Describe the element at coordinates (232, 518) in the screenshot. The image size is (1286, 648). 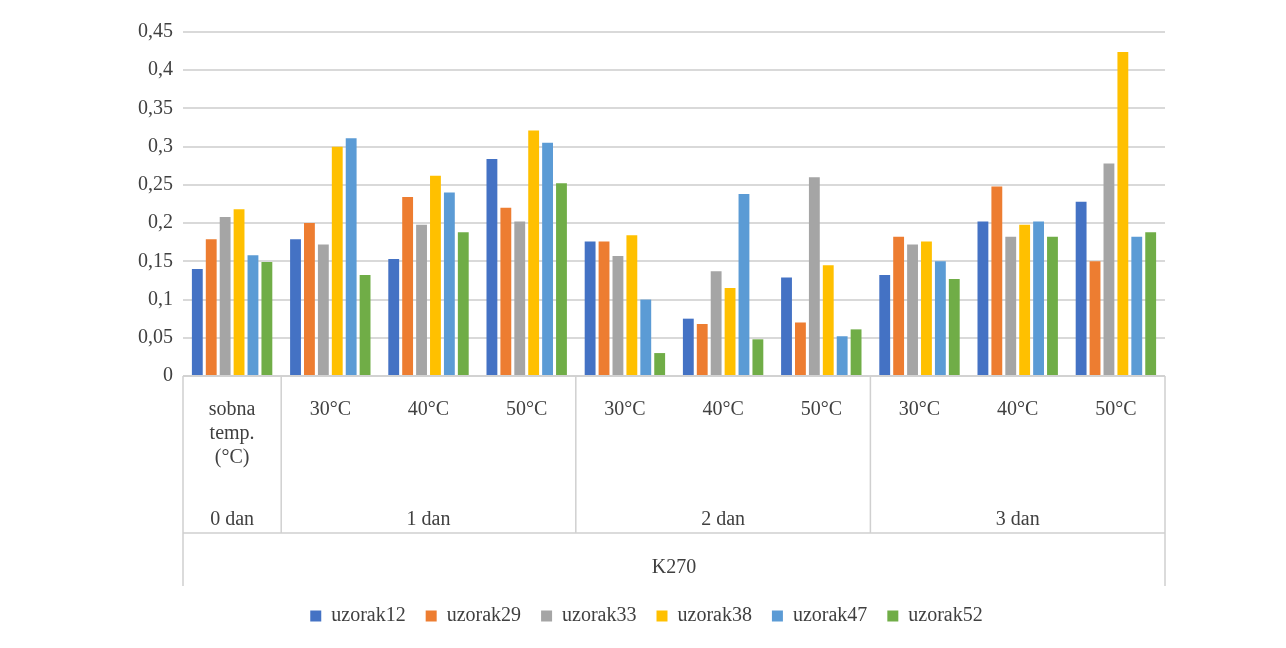
I see `text: 0 dan` at that location.